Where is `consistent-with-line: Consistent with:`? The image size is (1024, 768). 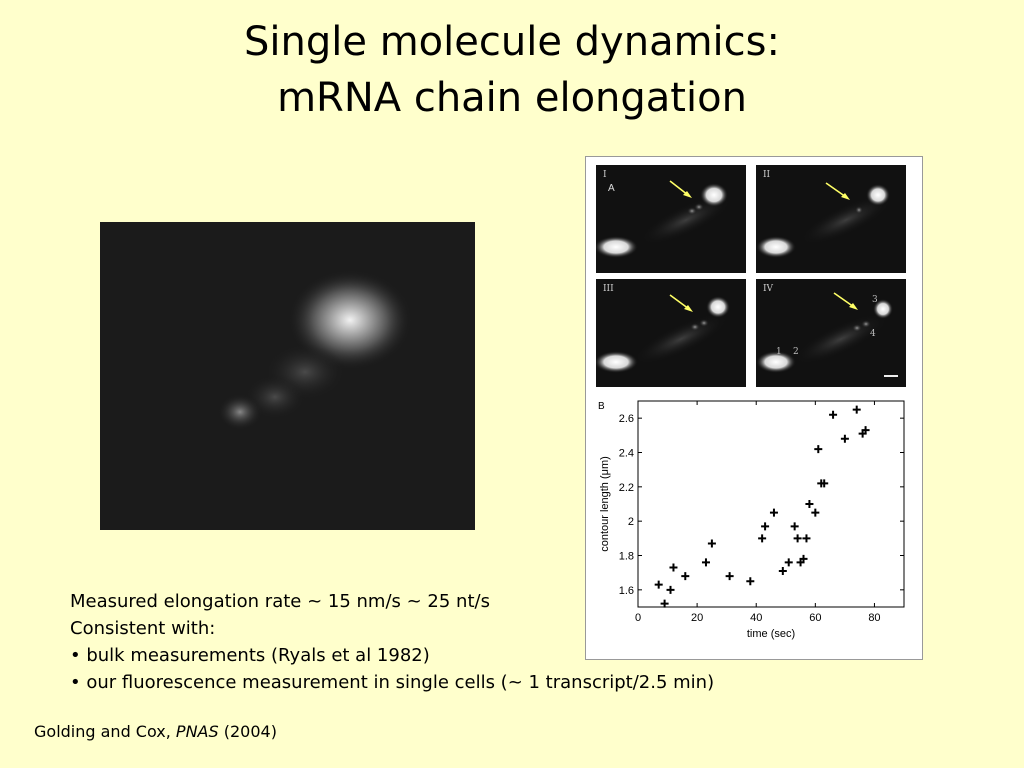 consistent-with-line: Consistent with: is located at coordinates (143, 628).